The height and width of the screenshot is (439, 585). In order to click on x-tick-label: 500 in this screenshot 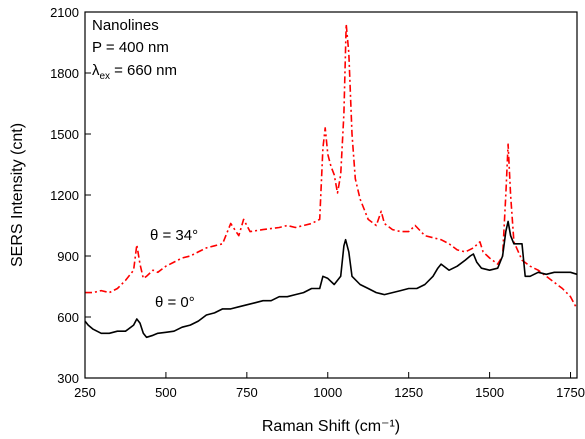, I will do `click(166, 392)`.